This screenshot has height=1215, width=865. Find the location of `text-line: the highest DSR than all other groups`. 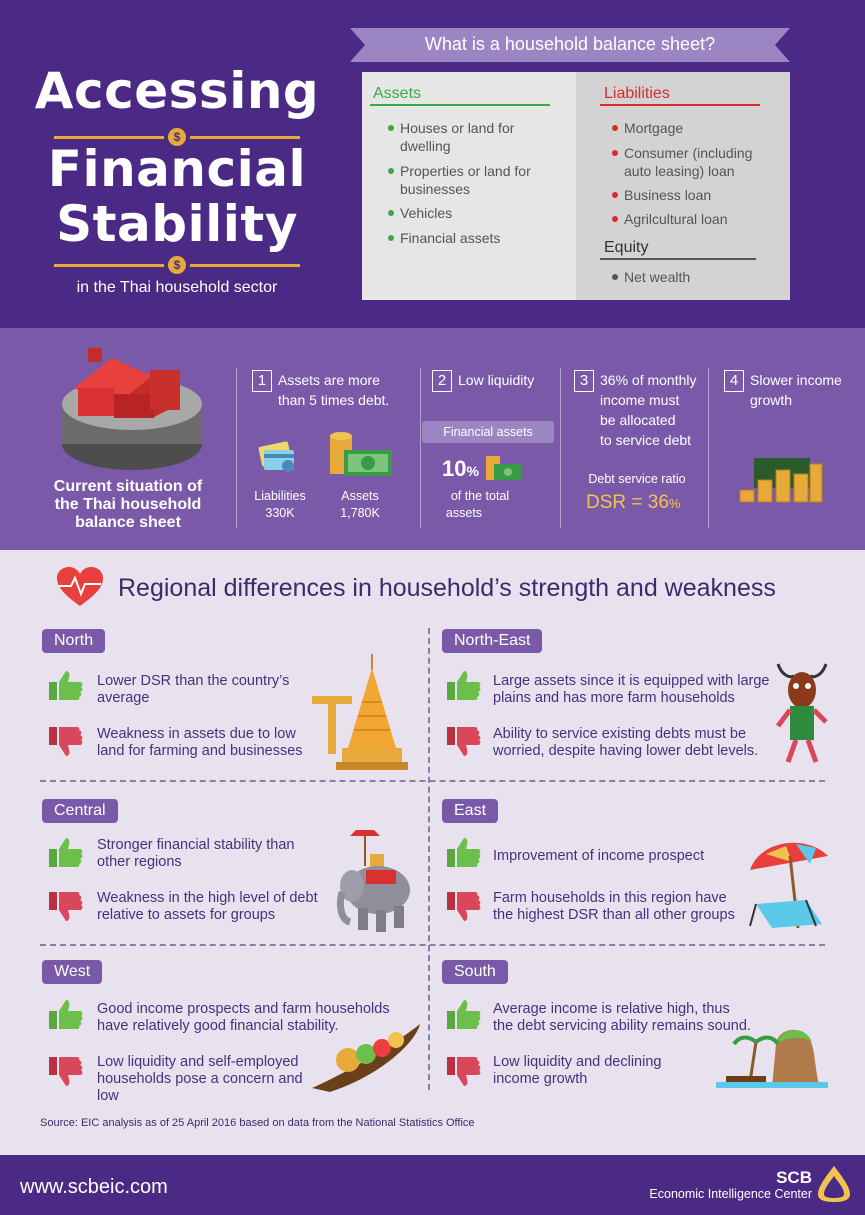

text-line: the highest DSR than all other groups is located at coordinates (614, 915).